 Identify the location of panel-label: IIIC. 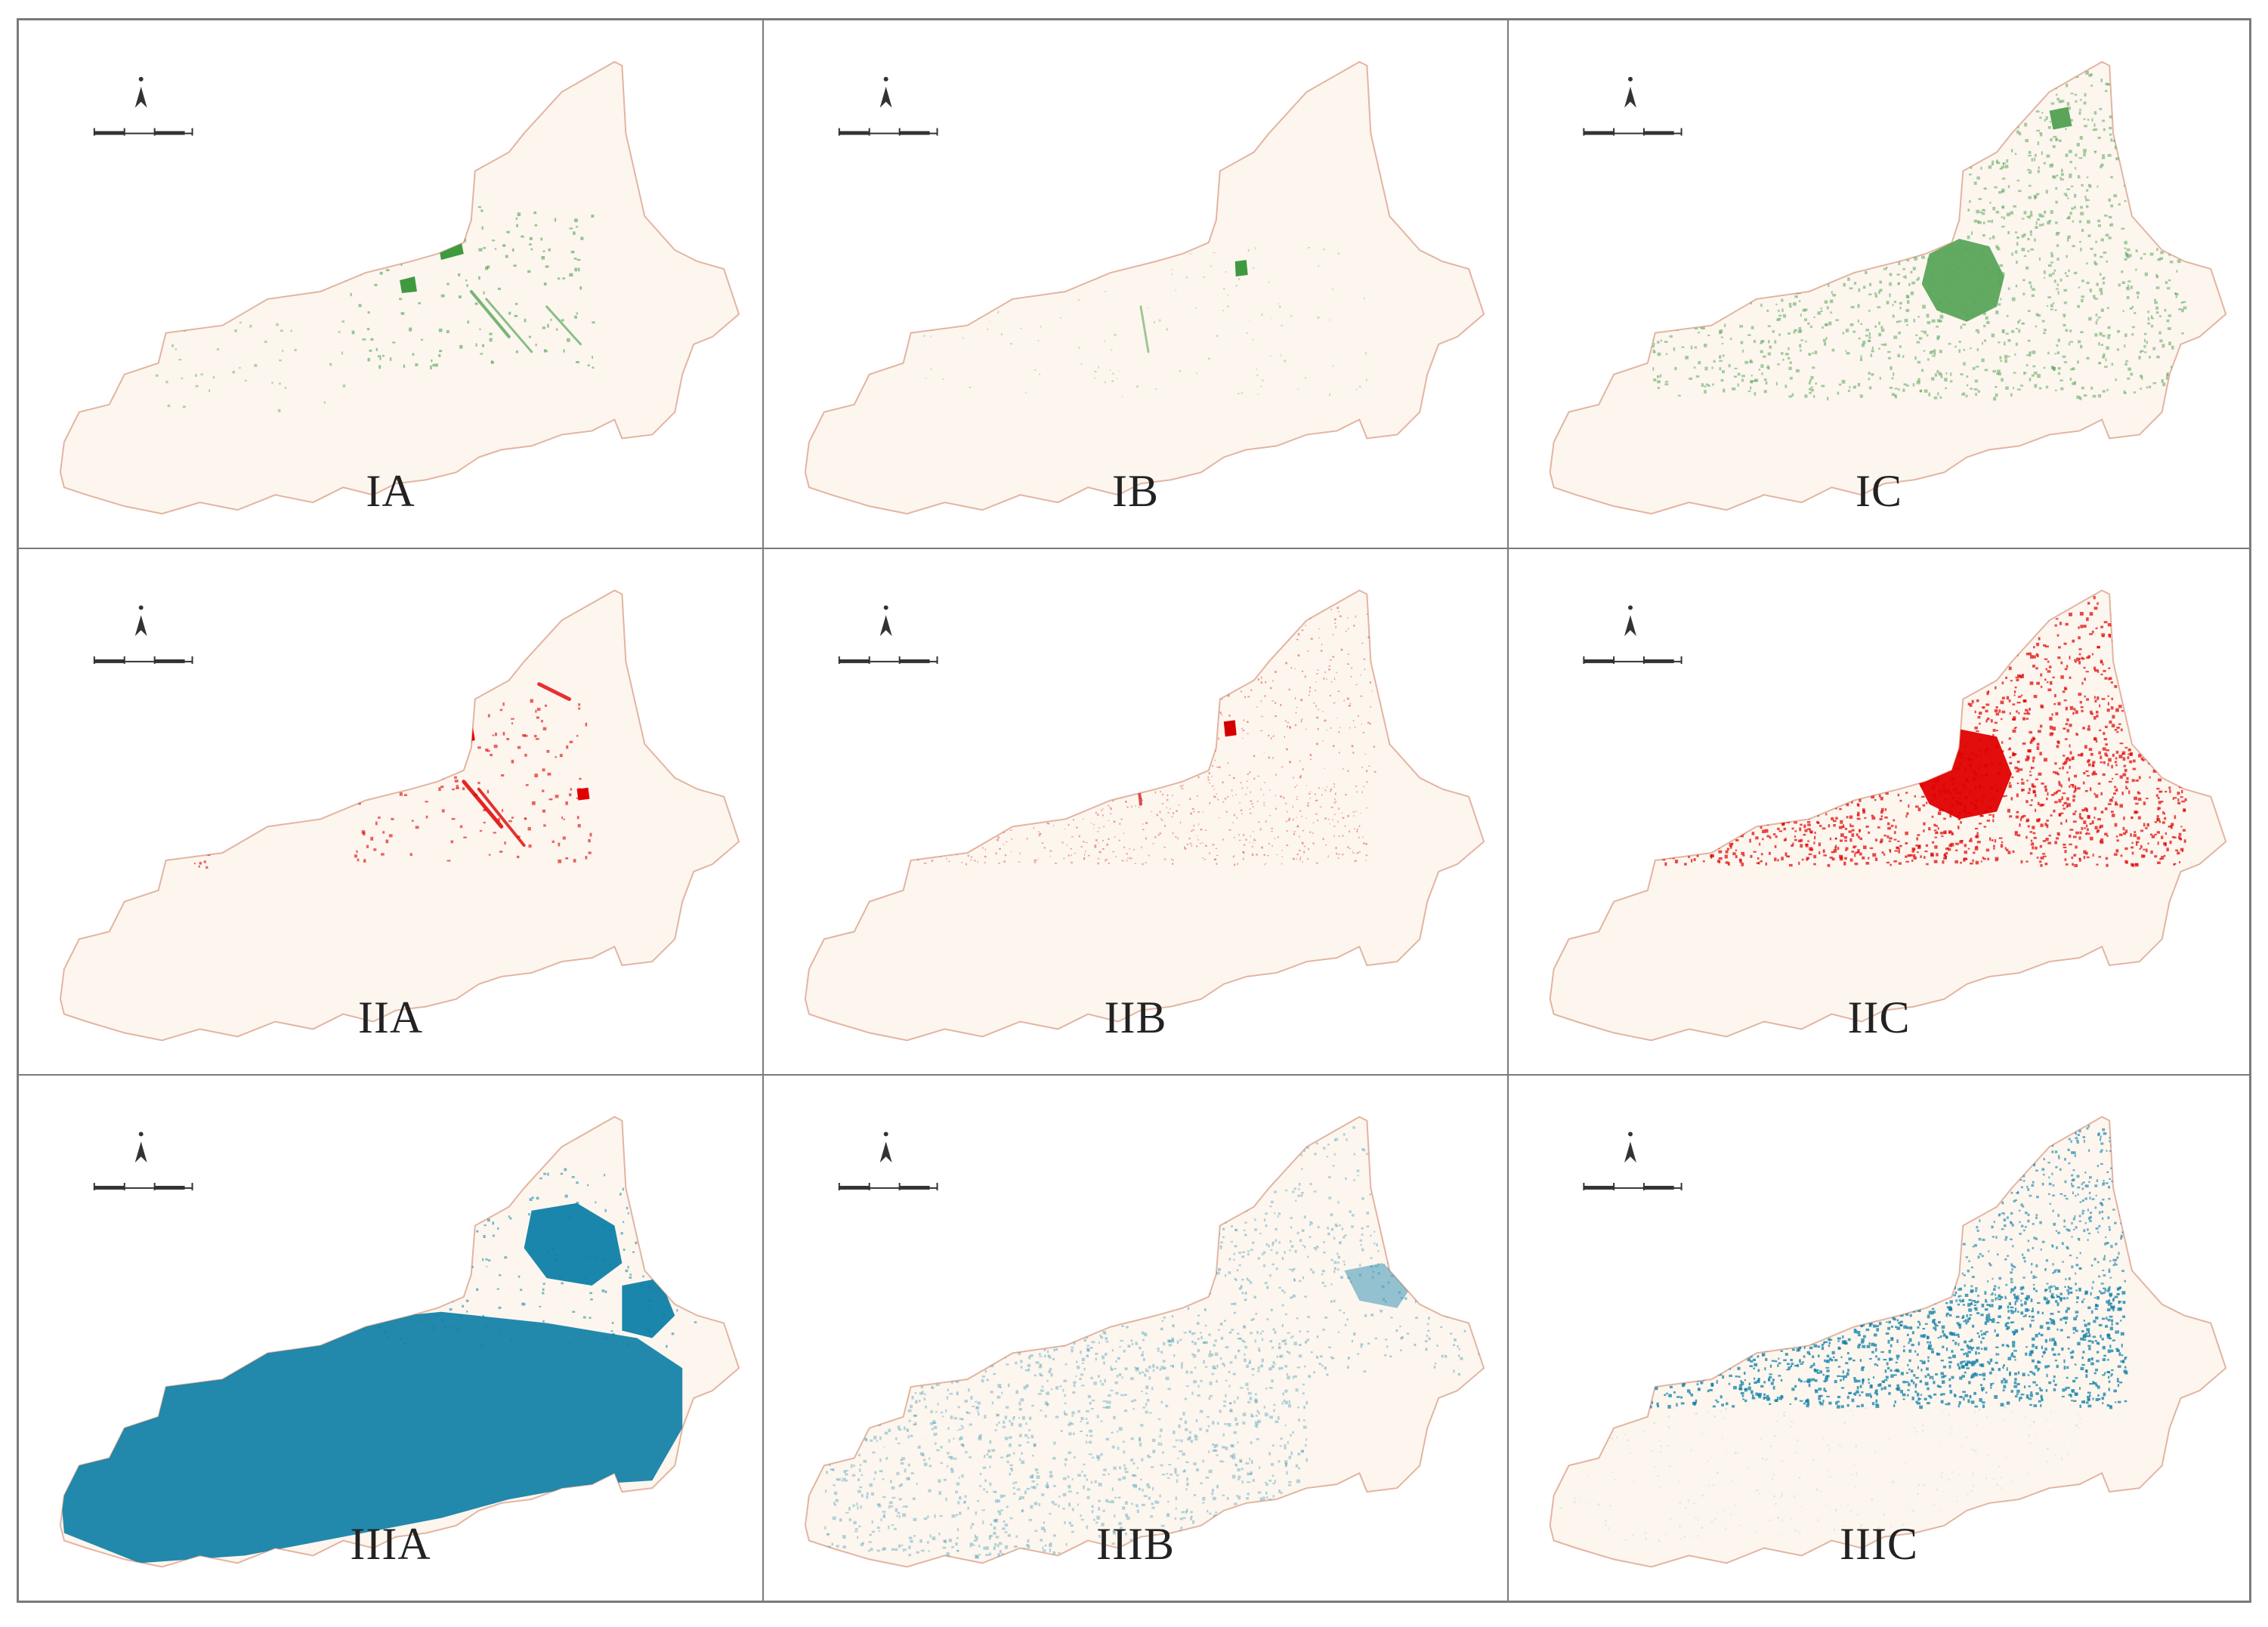
(1879, 1544).